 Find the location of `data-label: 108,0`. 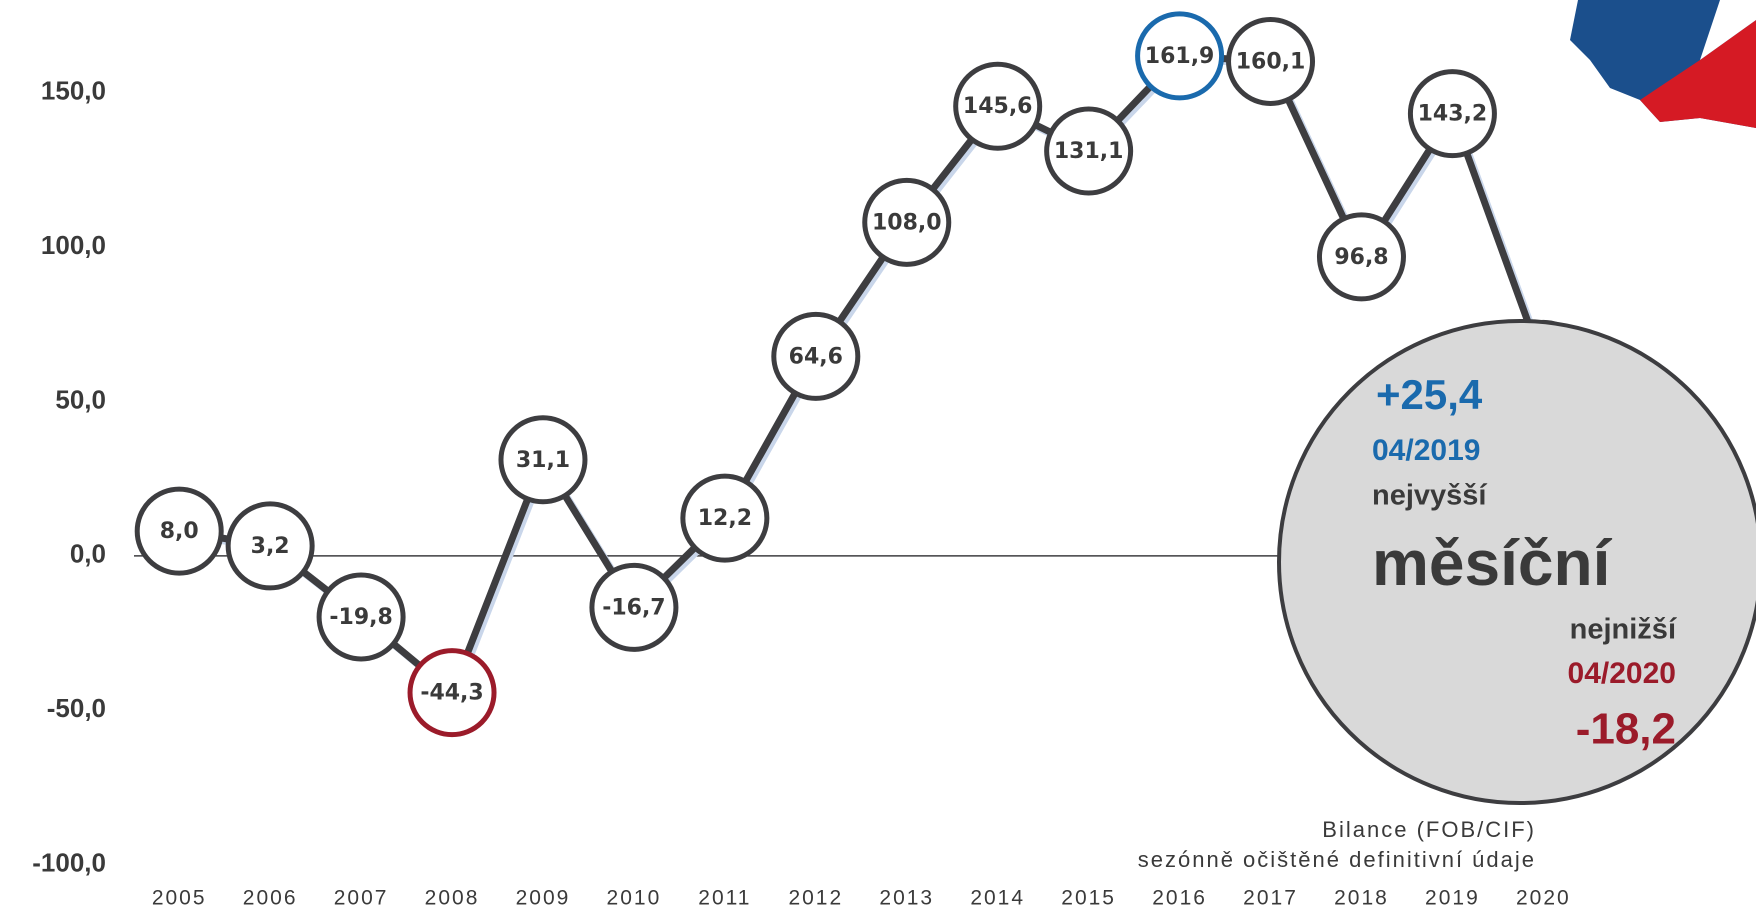

data-label: 108,0 is located at coordinates (907, 222).